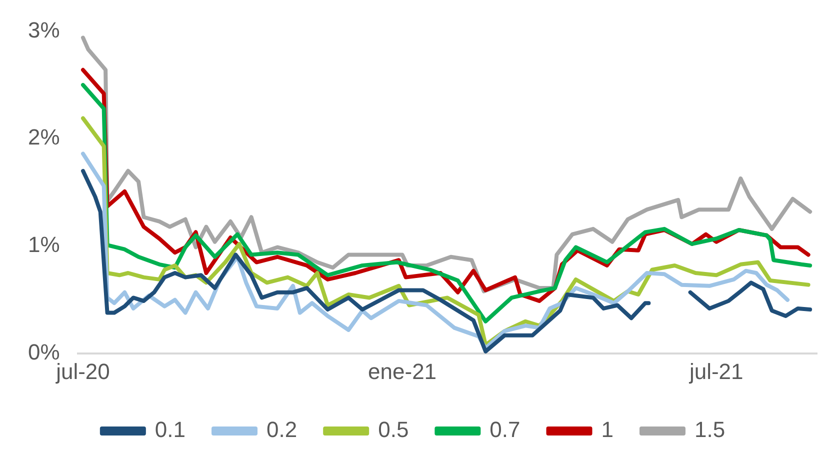 The height and width of the screenshot is (452, 835). What do you see at coordinates (282, 429) in the screenshot?
I see `legend-label: 0.2` at bounding box center [282, 429].